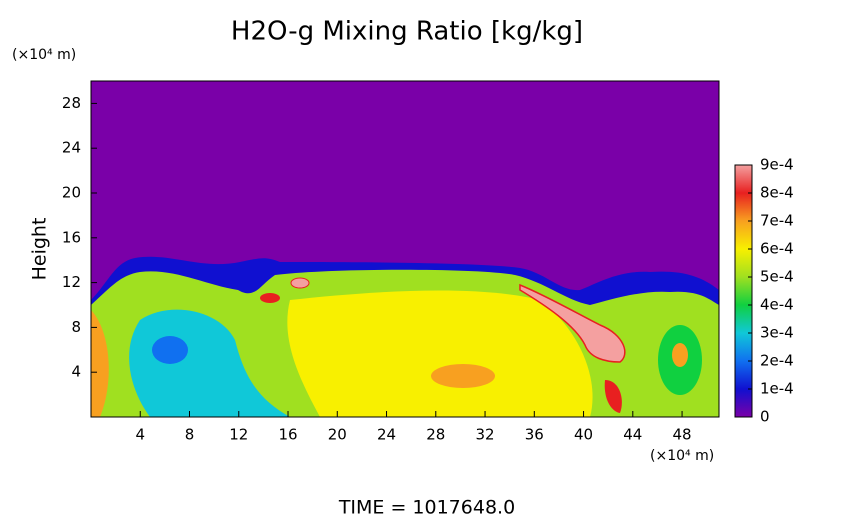  I want to click on y-tick-label: 20, so click(71, 193).